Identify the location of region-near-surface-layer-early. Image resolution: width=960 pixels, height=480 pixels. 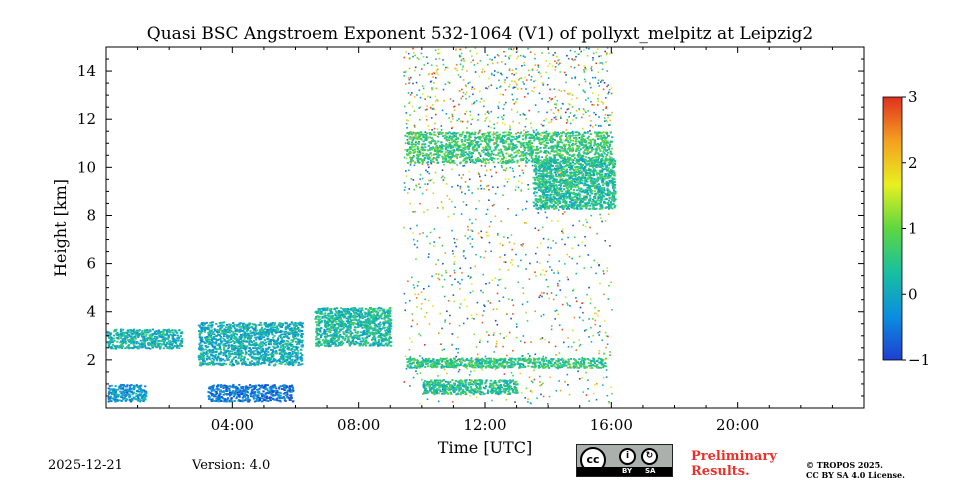
(127, 393).